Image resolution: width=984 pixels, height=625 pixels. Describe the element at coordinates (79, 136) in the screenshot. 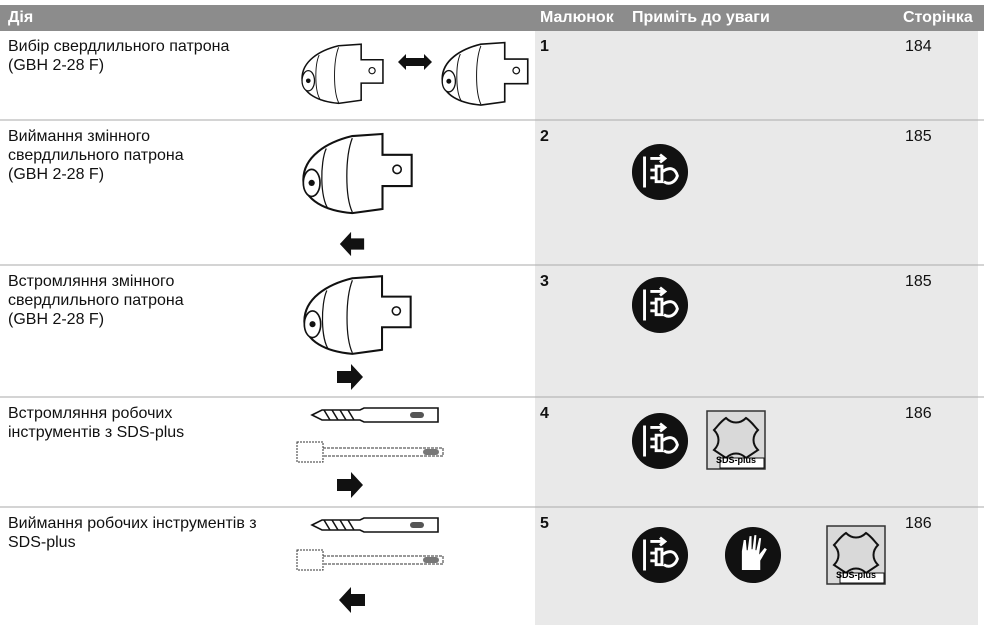

I see `action-line: Виймання змінного` at that location.